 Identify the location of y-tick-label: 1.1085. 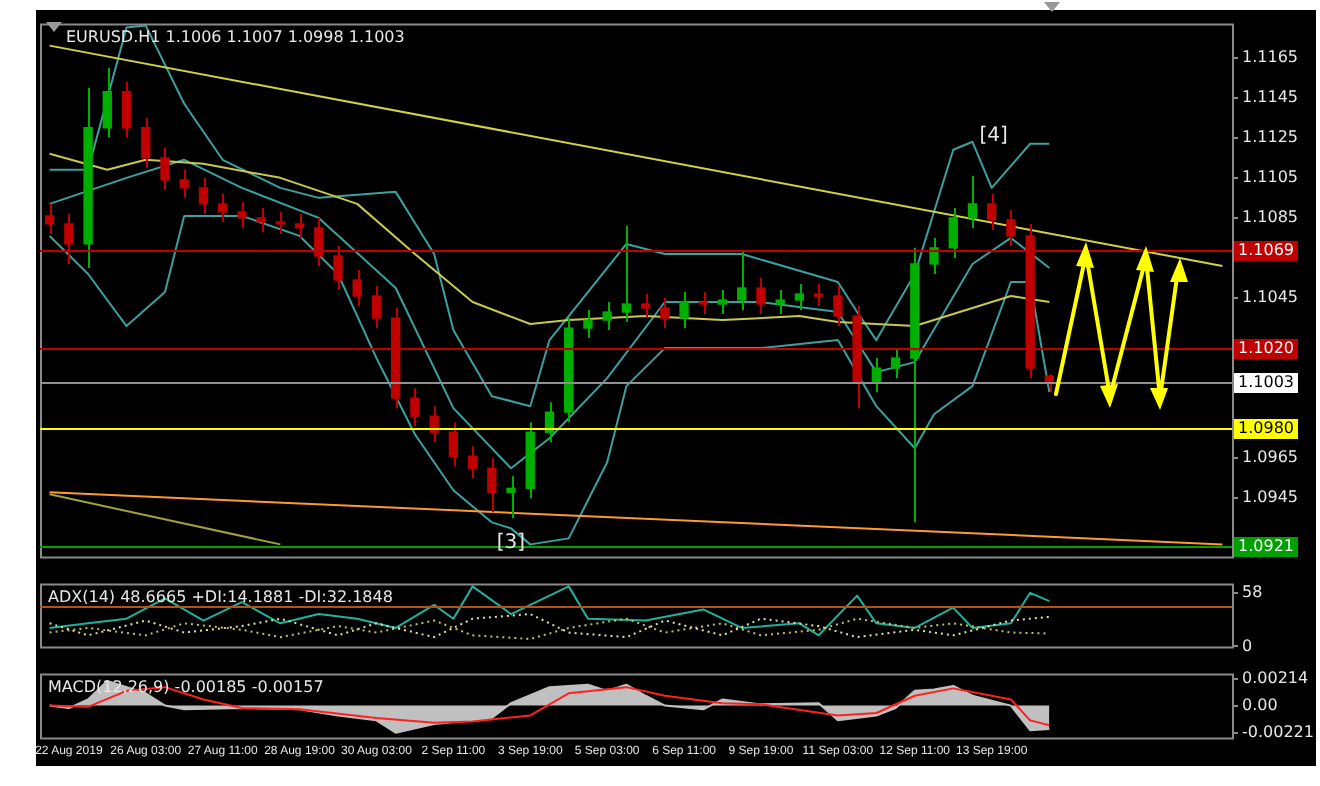
(1270, 217).